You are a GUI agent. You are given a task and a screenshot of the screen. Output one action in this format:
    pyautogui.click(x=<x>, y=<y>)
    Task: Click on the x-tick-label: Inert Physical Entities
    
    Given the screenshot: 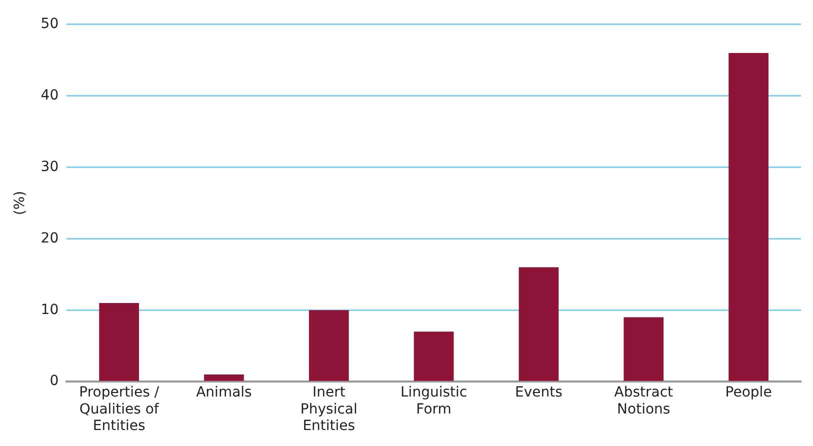 What is the action you would take?
    pyautogui.click(x=329, y=409)
    